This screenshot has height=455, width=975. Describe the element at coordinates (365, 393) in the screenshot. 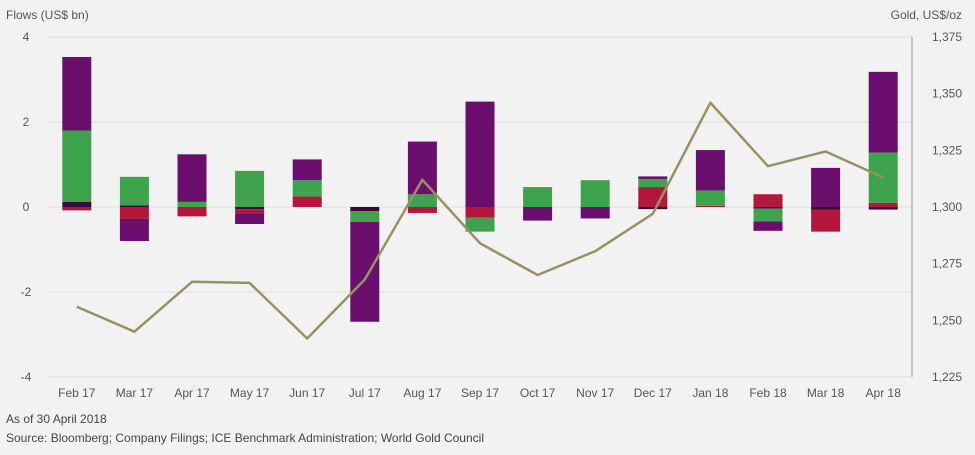

I see `category-label: Jul 17` at that location.